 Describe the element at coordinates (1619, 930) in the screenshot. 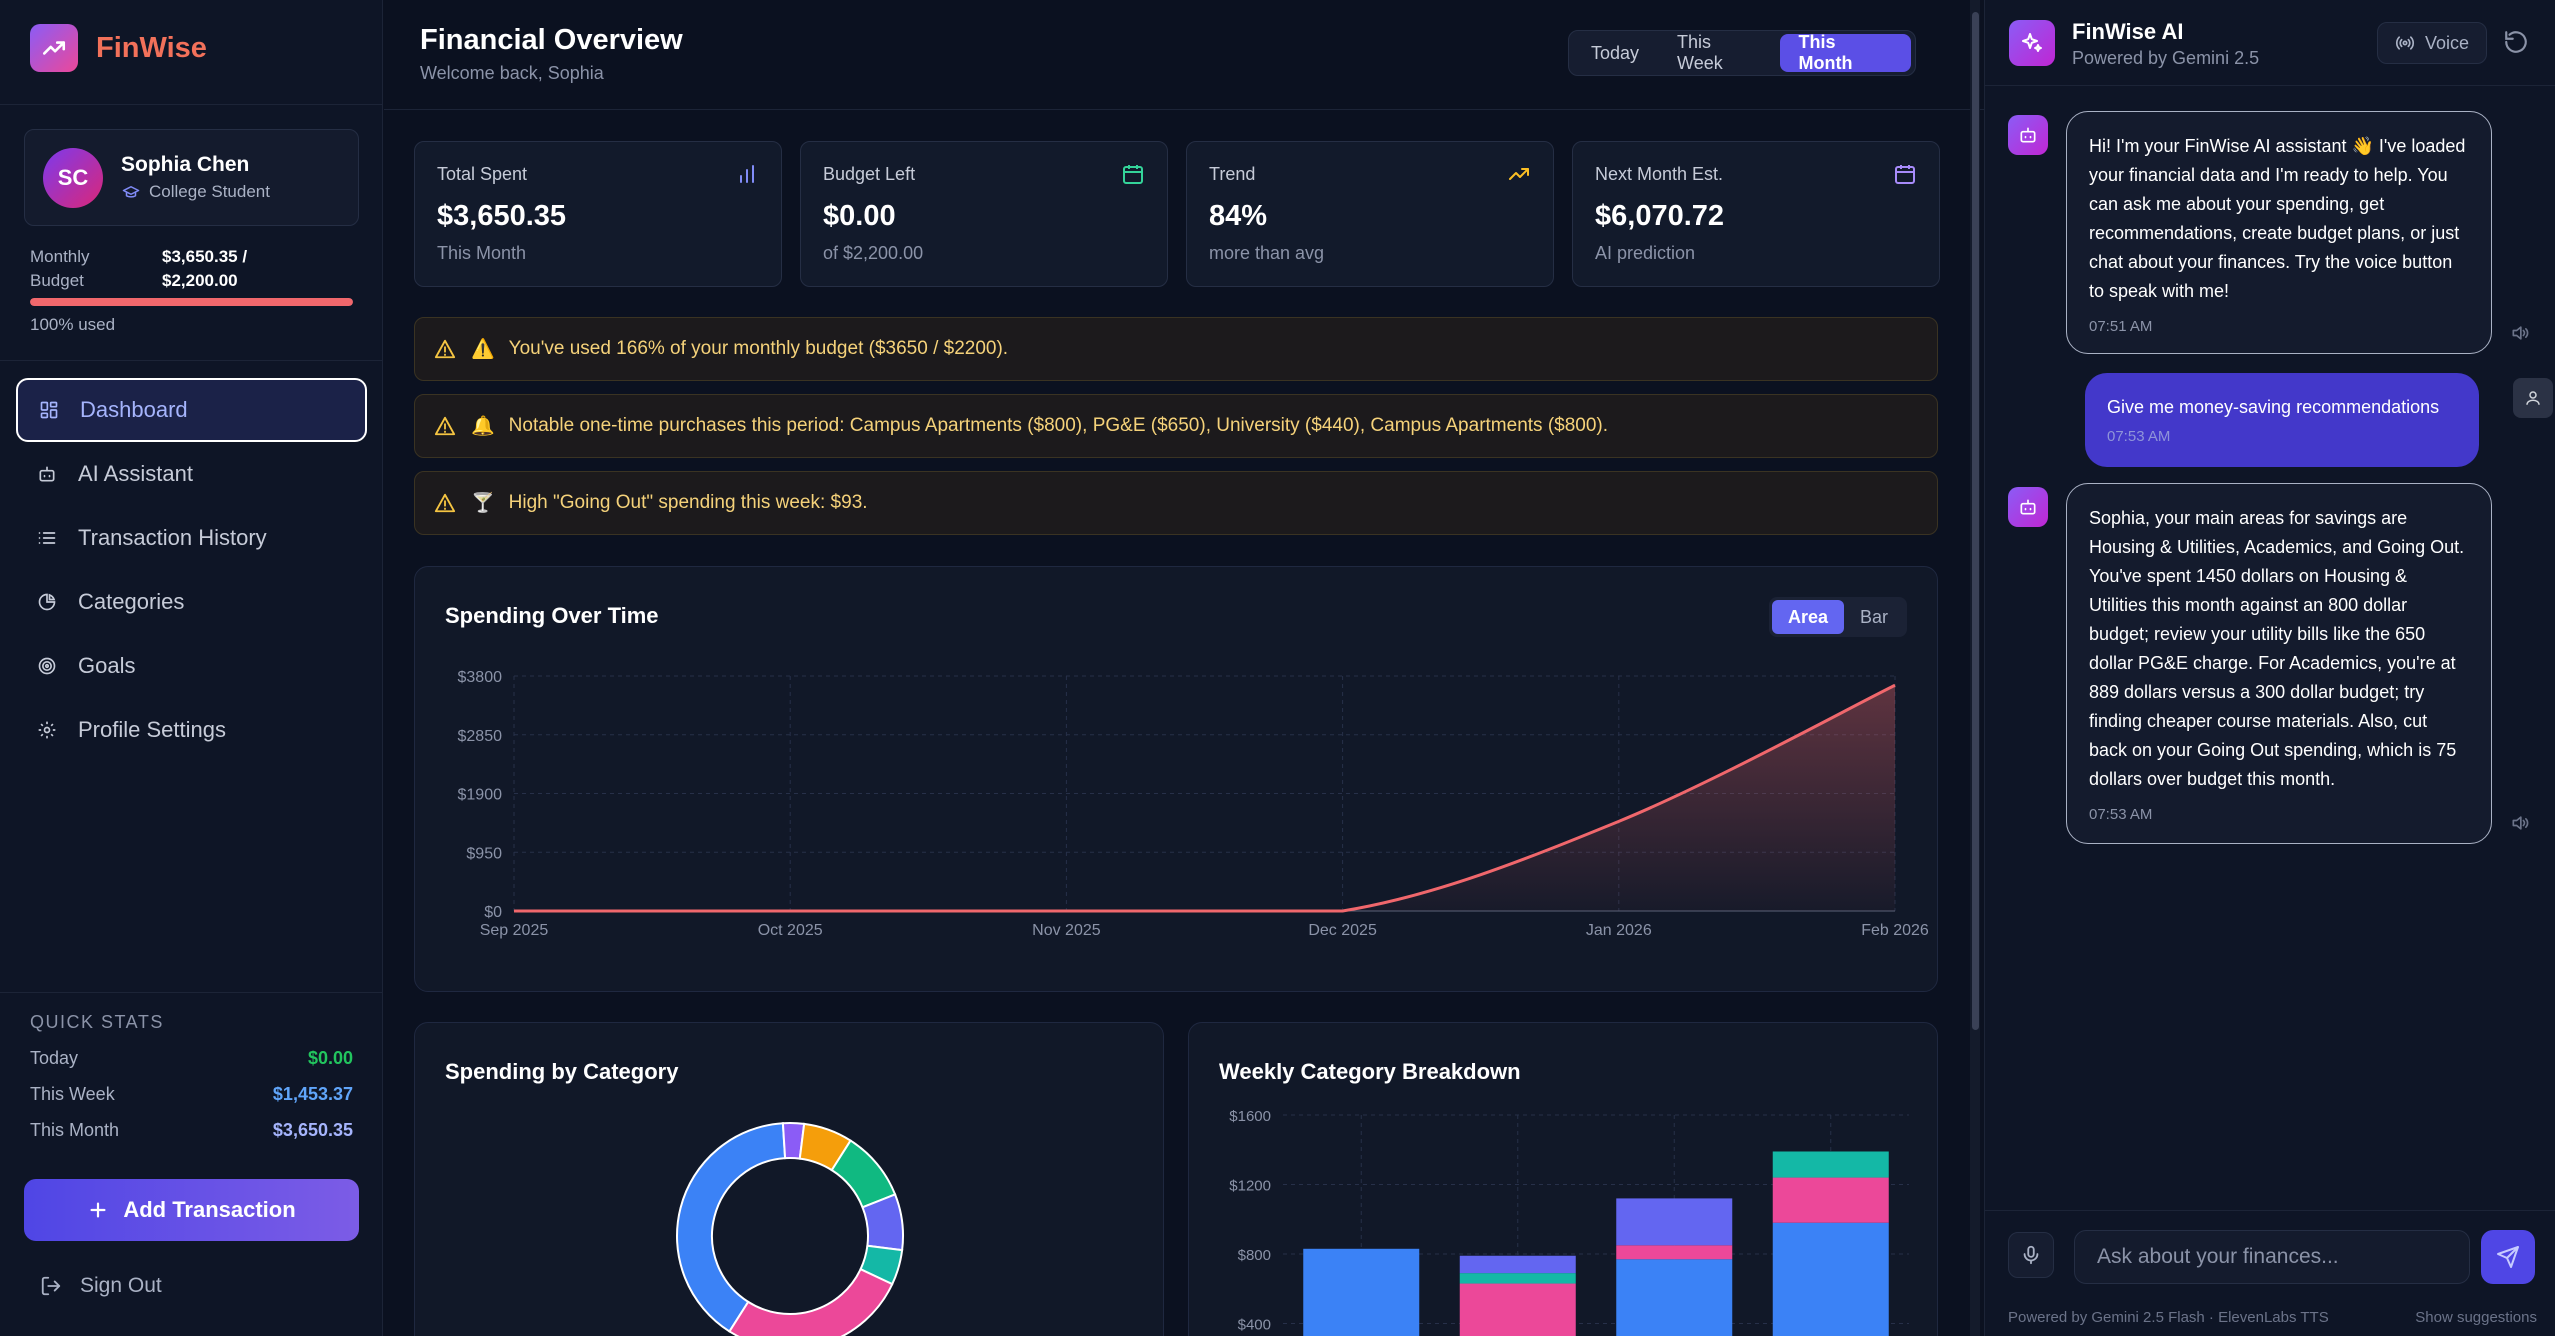

I see `x-tick-label: Jan 2026` at that location.